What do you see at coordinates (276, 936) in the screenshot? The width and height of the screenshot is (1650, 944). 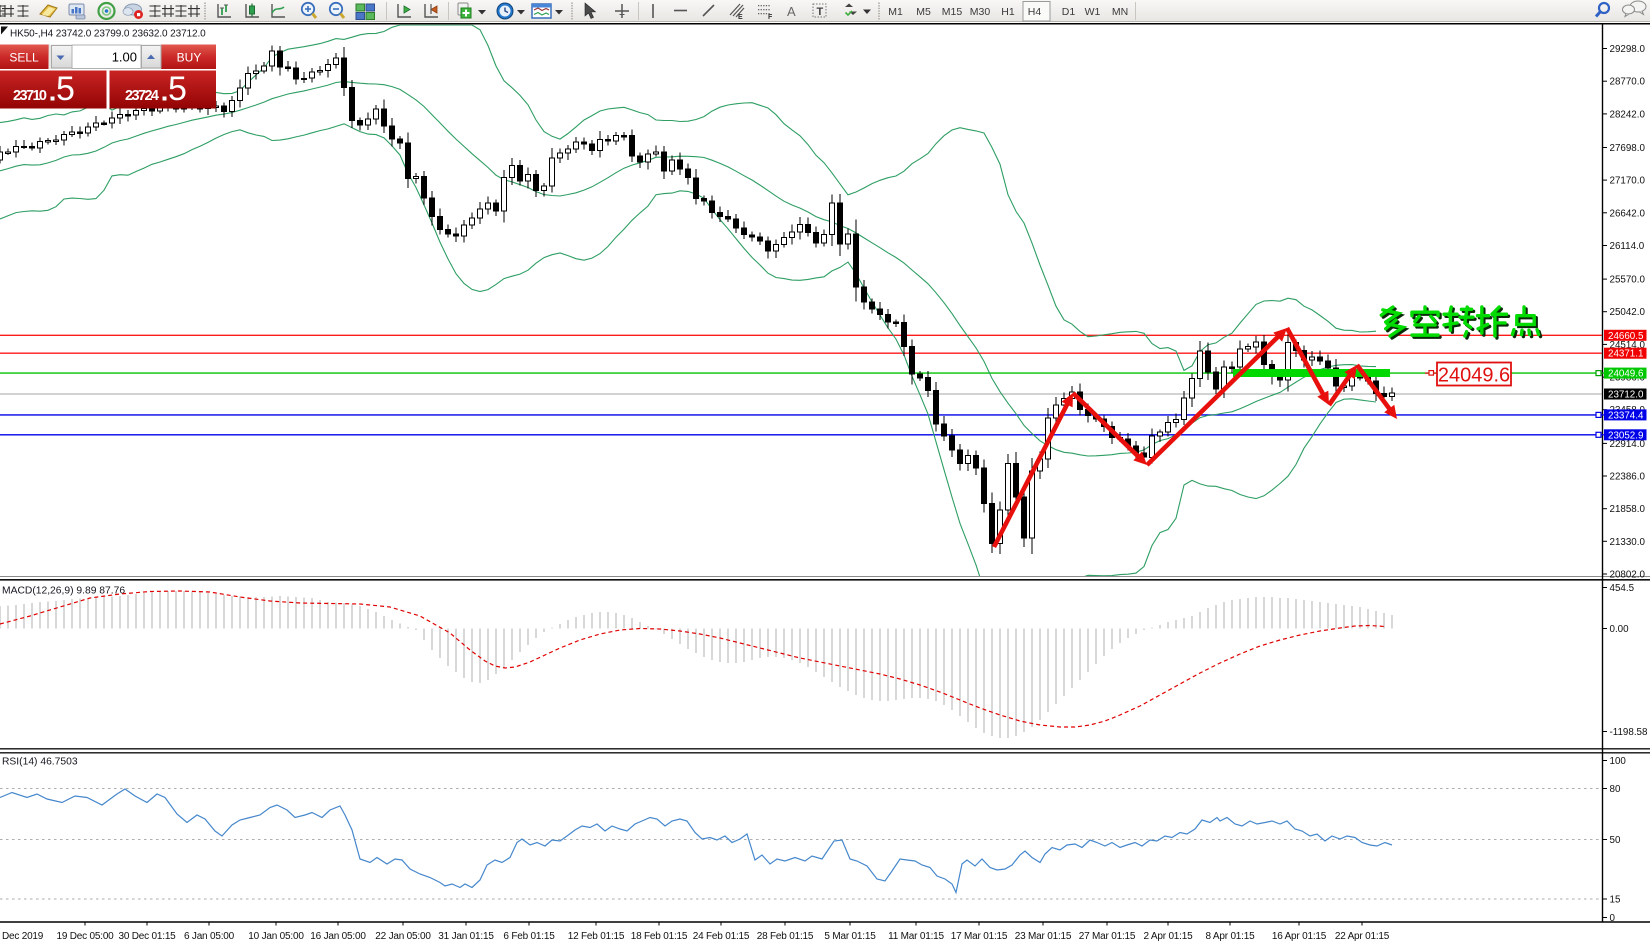 I see `svg-text: 10 Jan 05:00` at bounding box center [276, 936].